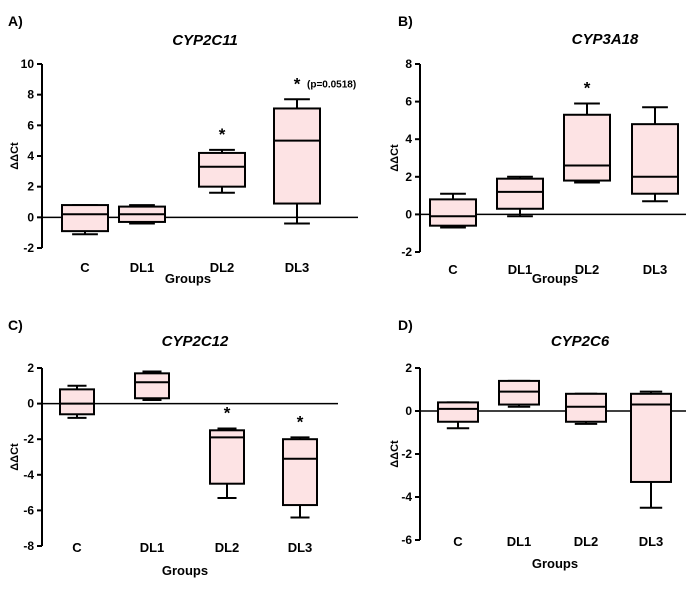 Image resolution: width=699 pixels, height=593 pixels. Describe the element at coordinates (405, 21) in the screenshot. I see `panel-label: B)` at that location.